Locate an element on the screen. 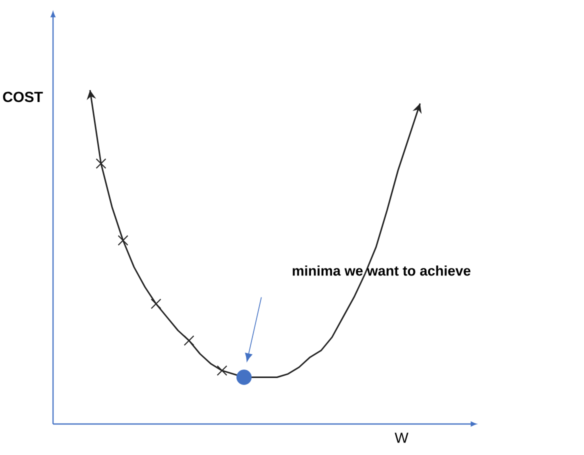 Image resolution: width=584 pixels, height=455 pixels. annotation: minima we want to achieve is located at coordinates (381, 270).